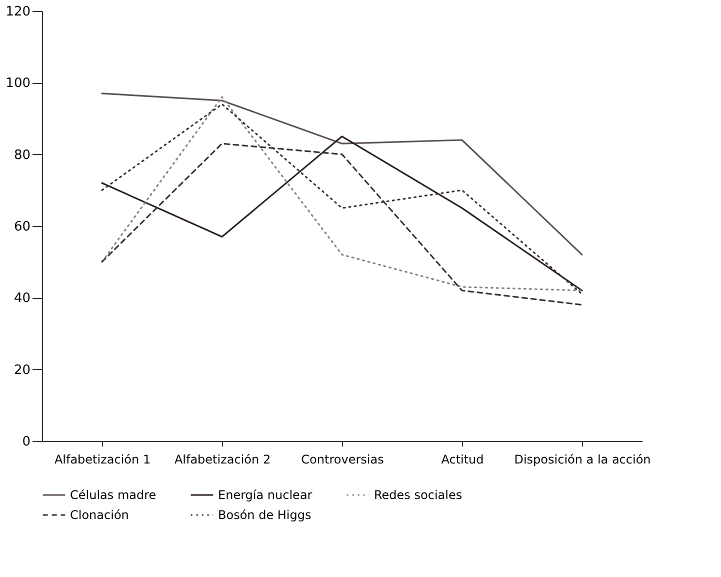 The height and width of the screenshot is (577, 721). What do you see at coordinates (222, 459) in the screenshot?
I see `x-tick-label: Alfabetización 2` at bounding box center [222, 459].